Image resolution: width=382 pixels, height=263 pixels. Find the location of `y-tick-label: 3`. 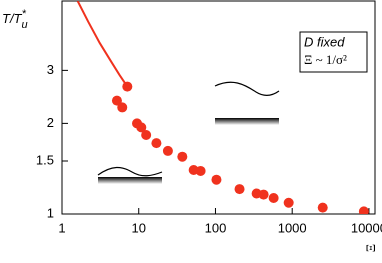

y-tick-label: 3 is located at coordinates (50, 69).